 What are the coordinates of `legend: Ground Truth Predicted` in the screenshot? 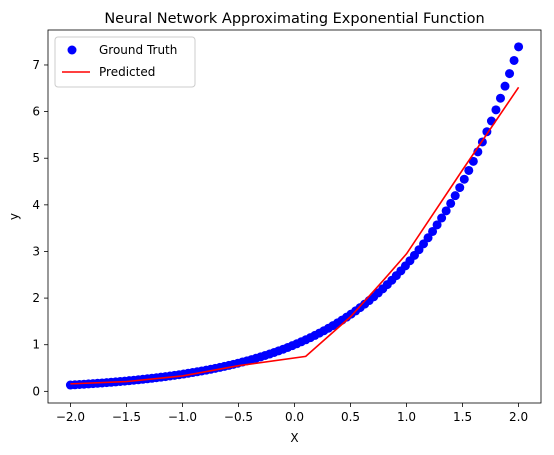 It's located at (125, 62).